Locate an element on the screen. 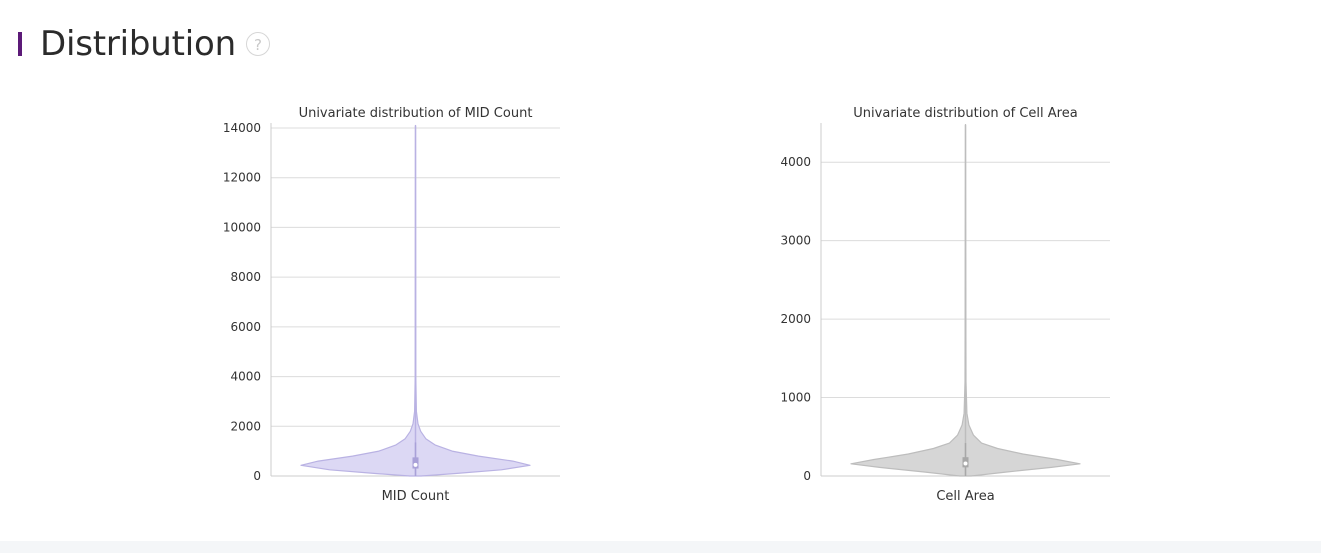 The width and height of the screenshot is (1321, 553). section-header: Distribution ? is located at coordinates (144, 44).